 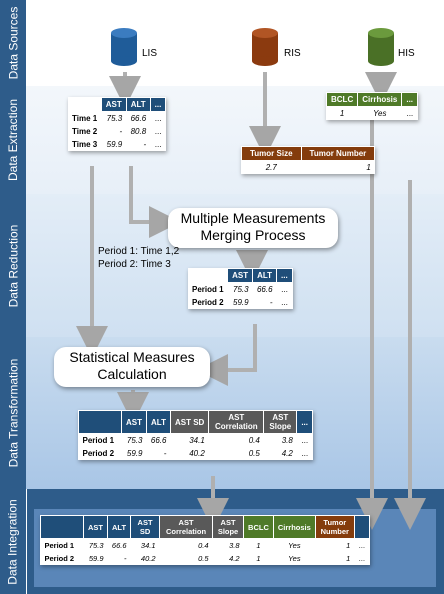 I want to click on lis-database-icon, so click(x=124, y=47).